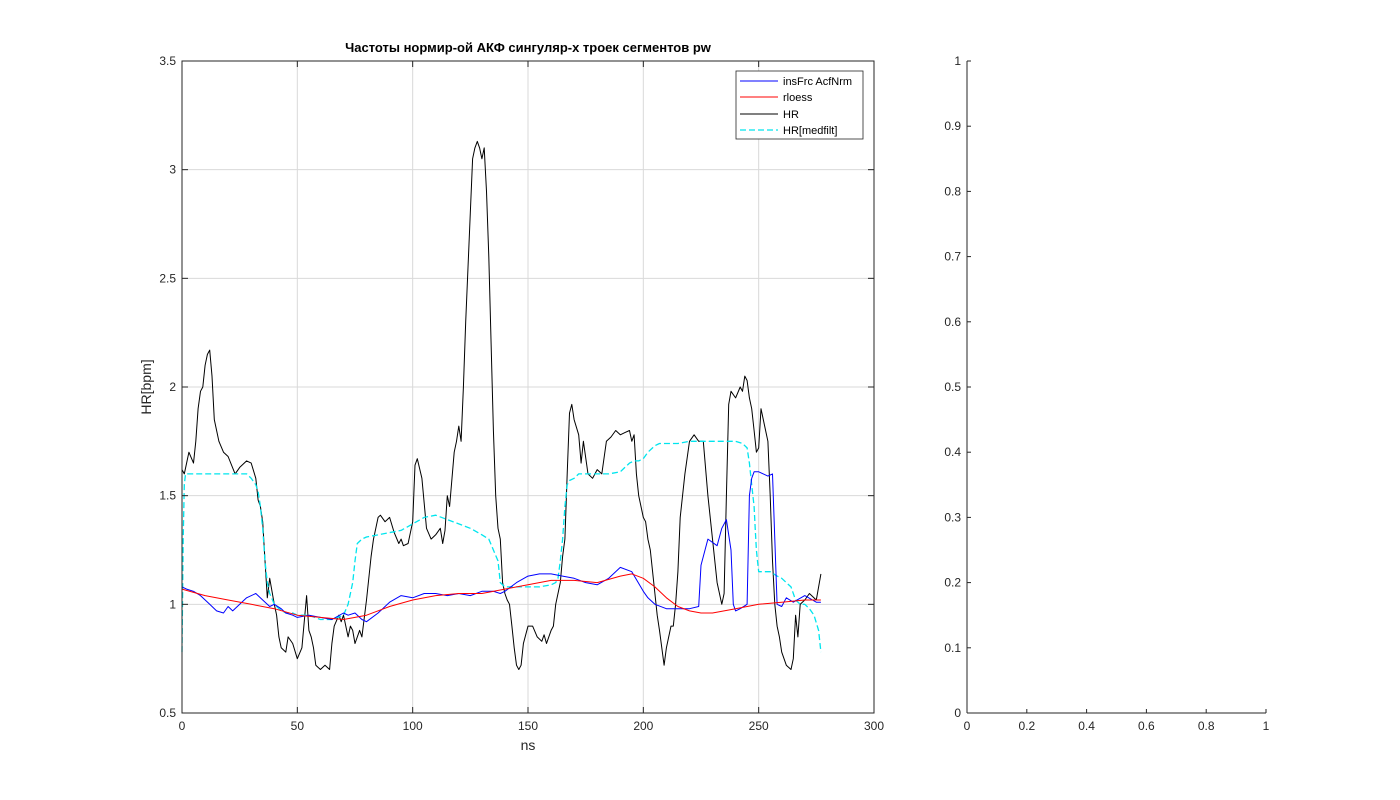  I want to click on legend-label-rloess: rloess, so click(798, 98).